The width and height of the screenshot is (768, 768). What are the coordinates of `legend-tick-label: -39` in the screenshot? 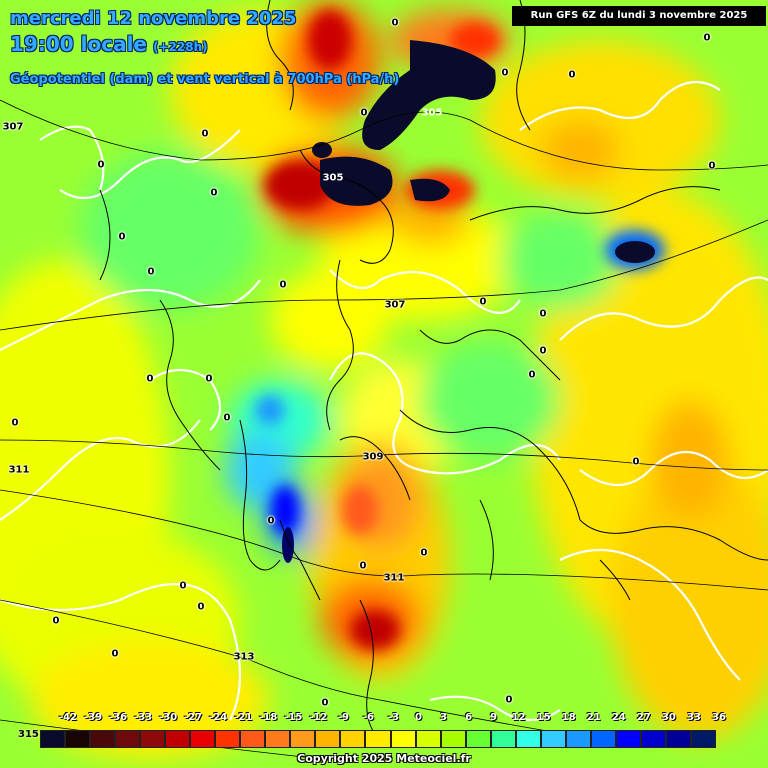 It's located at (93, 717).